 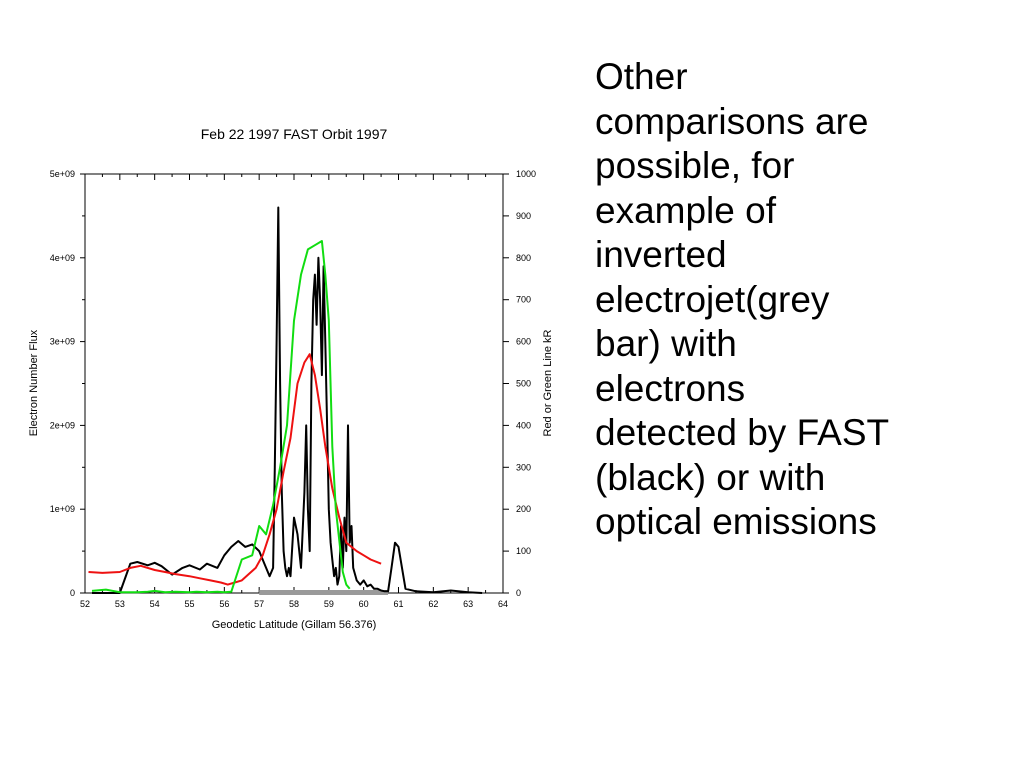 What do you see at coordinates (62, 383) in the screenshot?
I see `y-tick-labels: 0 1e+09 2e+09 3e+09 4e+09 5e+09` at bounding box center [62, 383].